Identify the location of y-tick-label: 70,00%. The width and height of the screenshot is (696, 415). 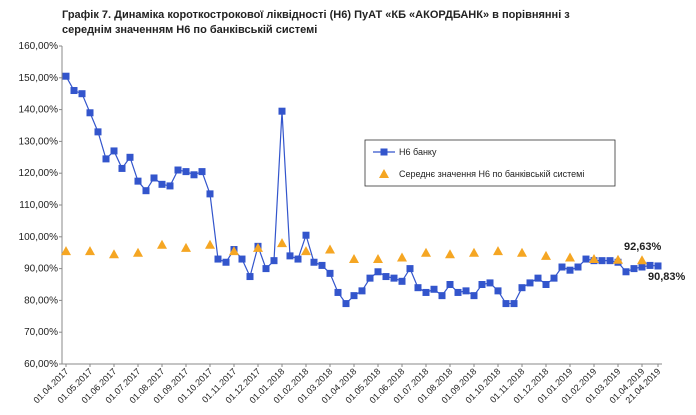
(41, 332).